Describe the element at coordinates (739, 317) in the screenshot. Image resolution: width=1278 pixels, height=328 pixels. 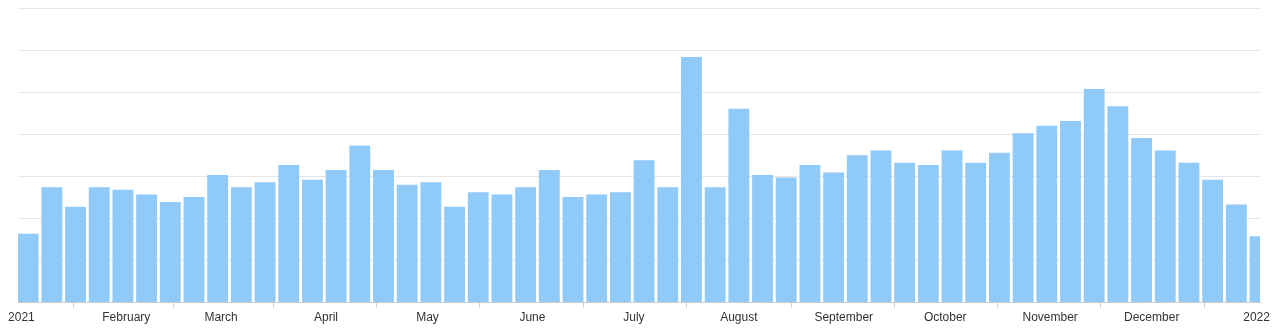
I see `x-tick-label: August` at that location.